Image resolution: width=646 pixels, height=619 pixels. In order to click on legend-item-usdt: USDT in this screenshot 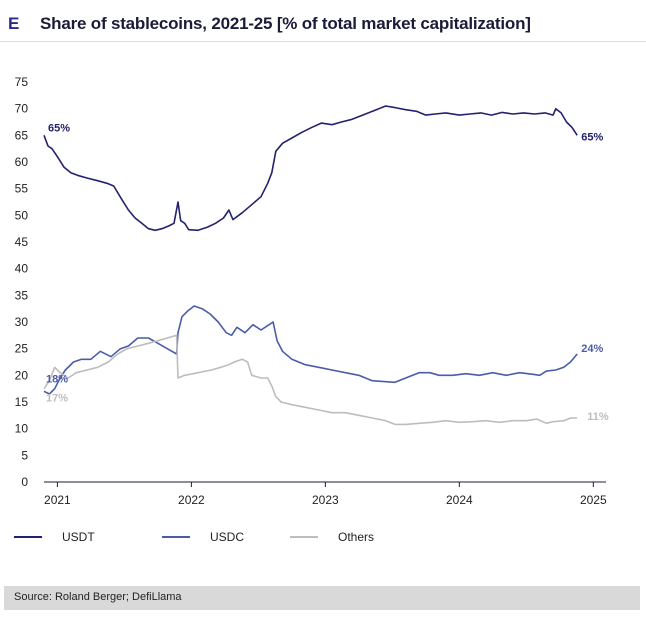, I will do `click(54, 537)`.